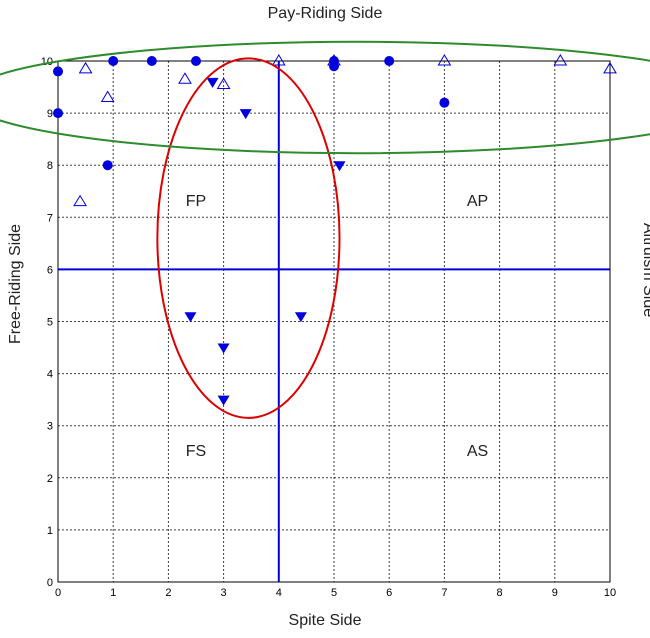 Image resolution: width=650 pixels, height=638 pixels. I want to click on y-tick-label: 2, so click(50, 479).